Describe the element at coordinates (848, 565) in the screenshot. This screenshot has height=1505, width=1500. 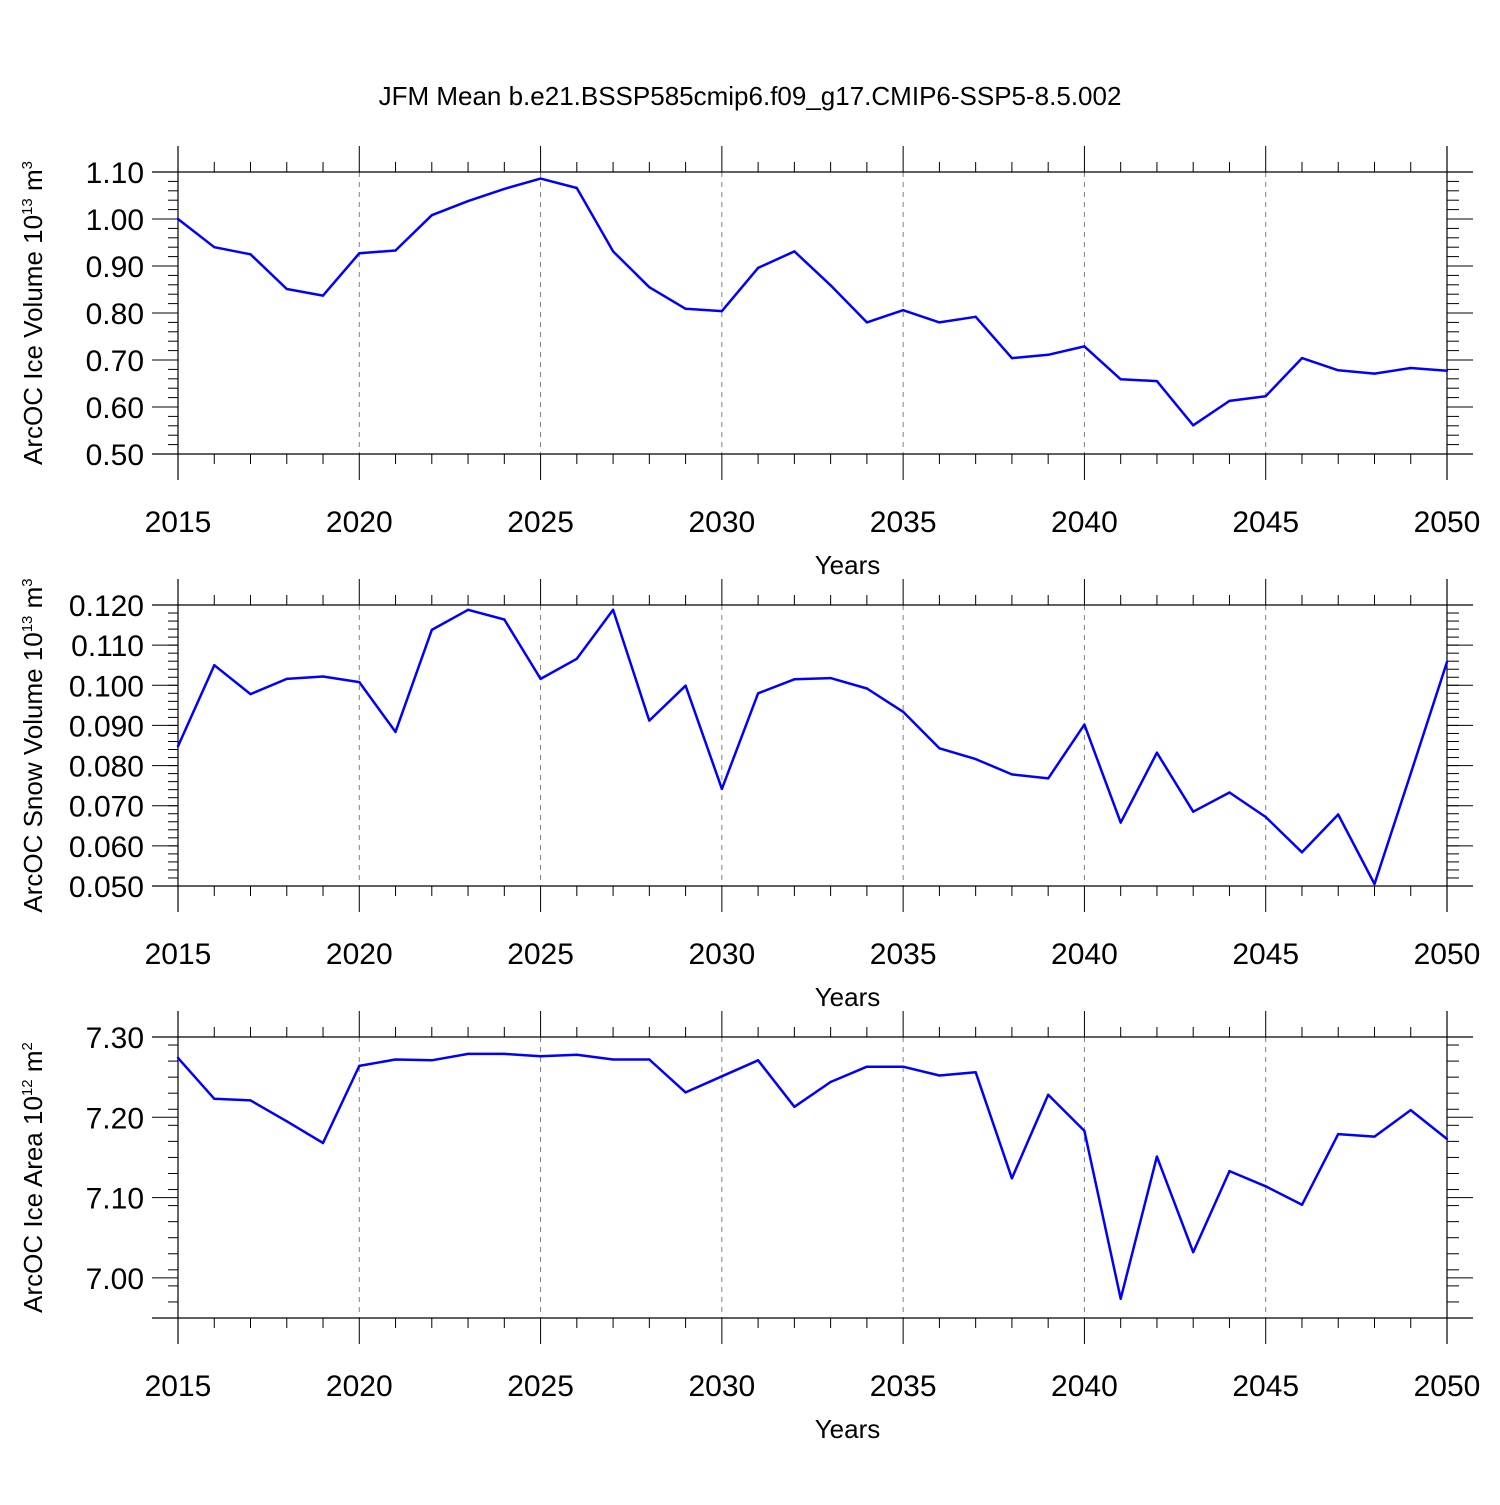
I see `x-axis-label: Years` at that location.